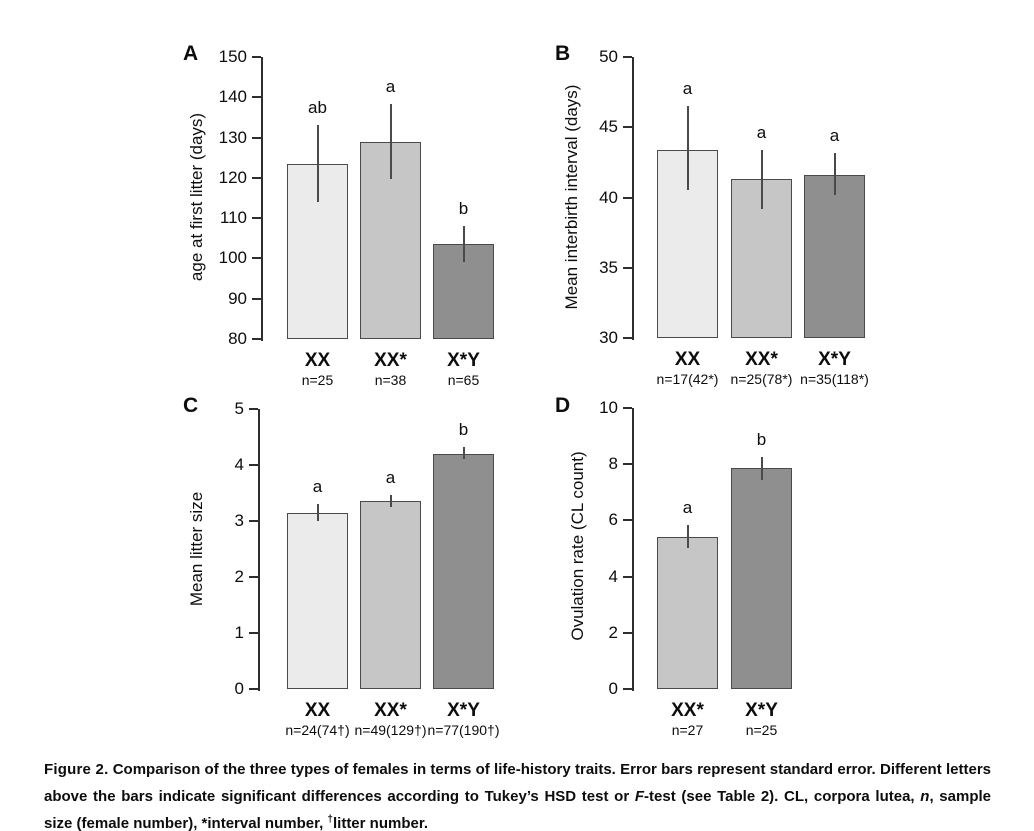  I want to click on y-tick-label: 90, so click(237, 298).